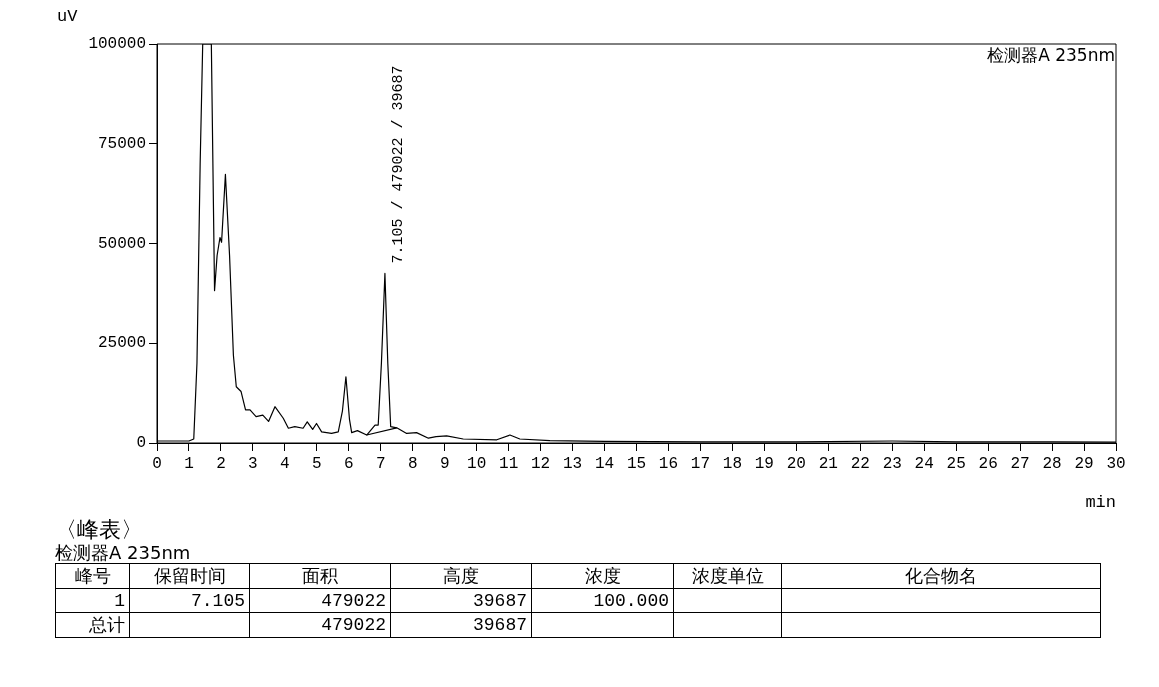 This screenshot has height=687, width=1159. What do you see at coordinates (1052, 463) in the screenshot?
I see `x-tick-label: 28` at bounding box center [1052, 463].